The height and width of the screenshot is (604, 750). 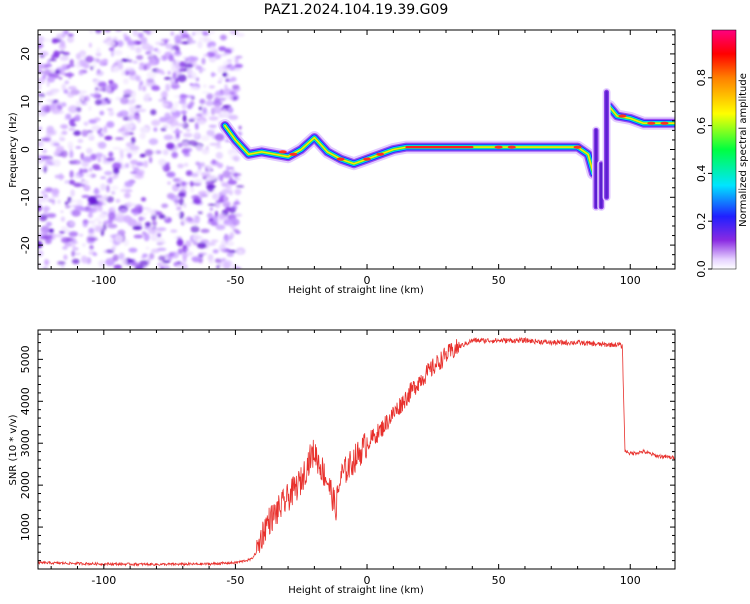 I want to click on x-tick-label: 100, so click(x=630, y=280).